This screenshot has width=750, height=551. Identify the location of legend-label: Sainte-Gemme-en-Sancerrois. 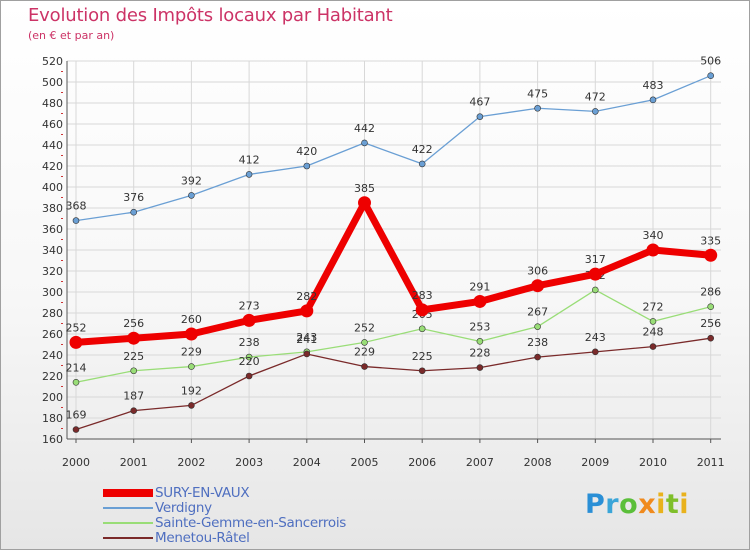
(251, 523).